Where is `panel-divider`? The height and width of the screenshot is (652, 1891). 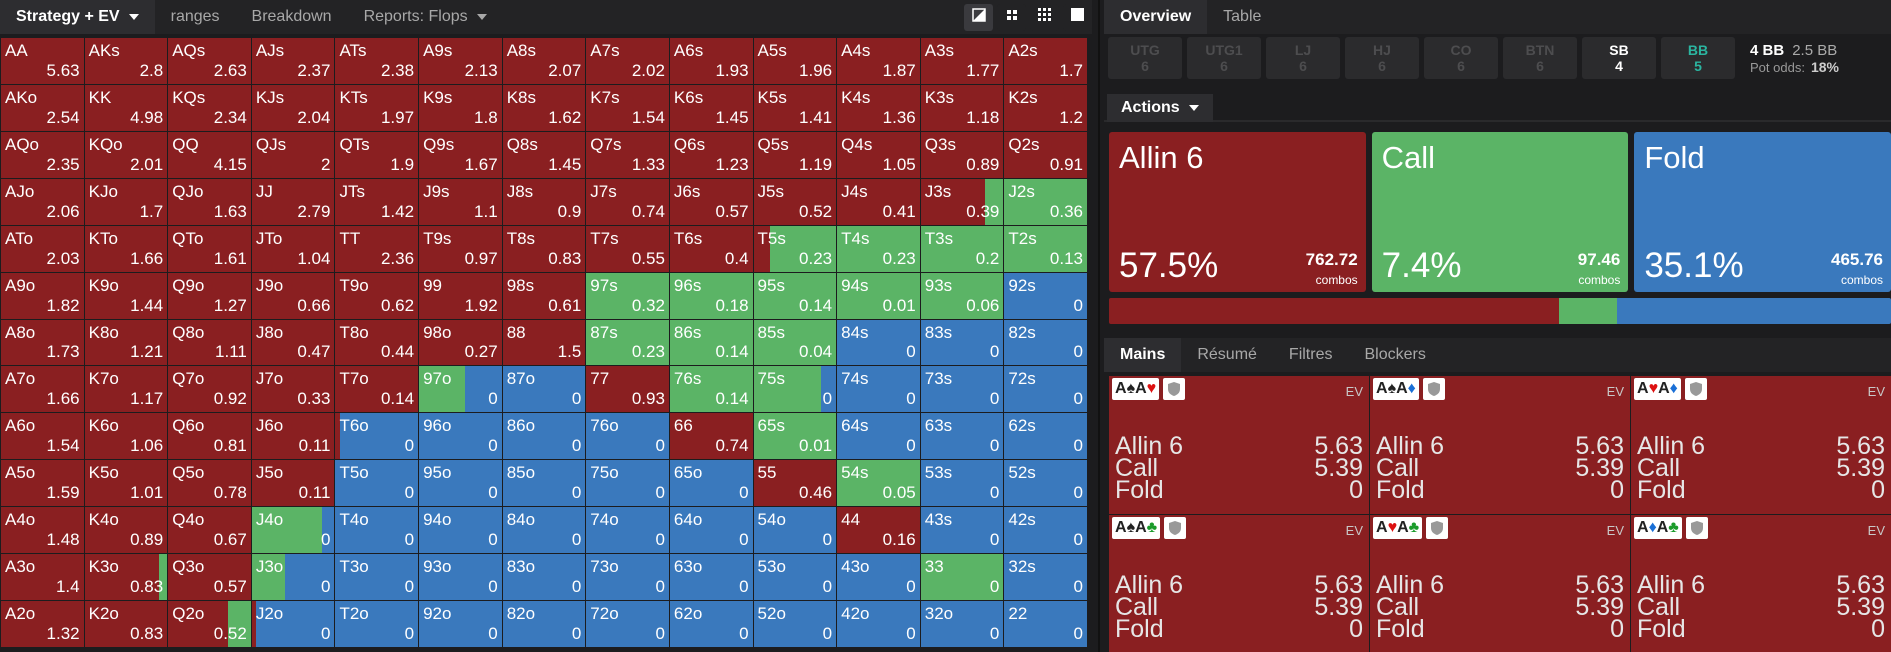 panel-divider is located at coordinates (1099, 326).